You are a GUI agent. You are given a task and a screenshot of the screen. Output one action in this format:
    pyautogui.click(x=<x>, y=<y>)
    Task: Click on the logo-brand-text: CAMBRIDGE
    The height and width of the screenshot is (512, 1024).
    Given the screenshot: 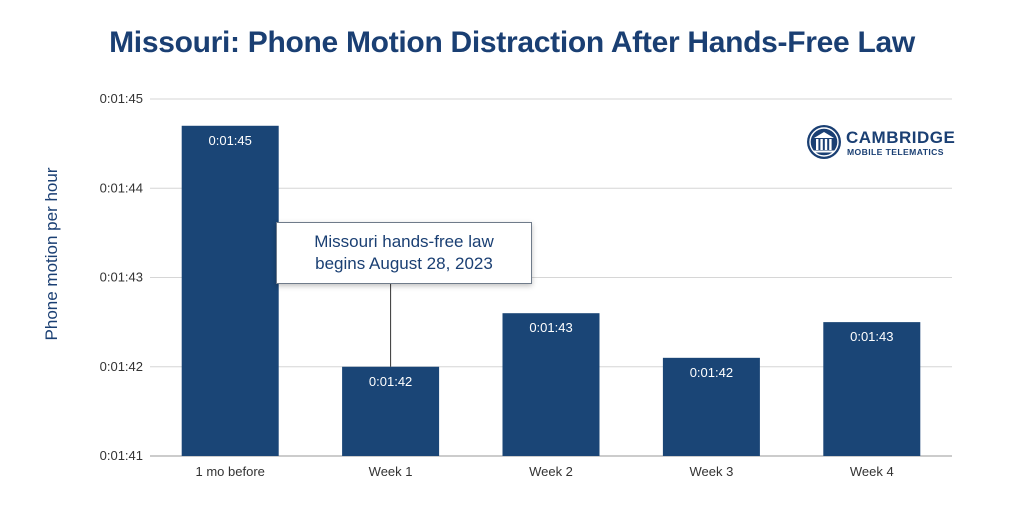 What is the action you would take?
    pyautogui.click(x=901, y=137)
    